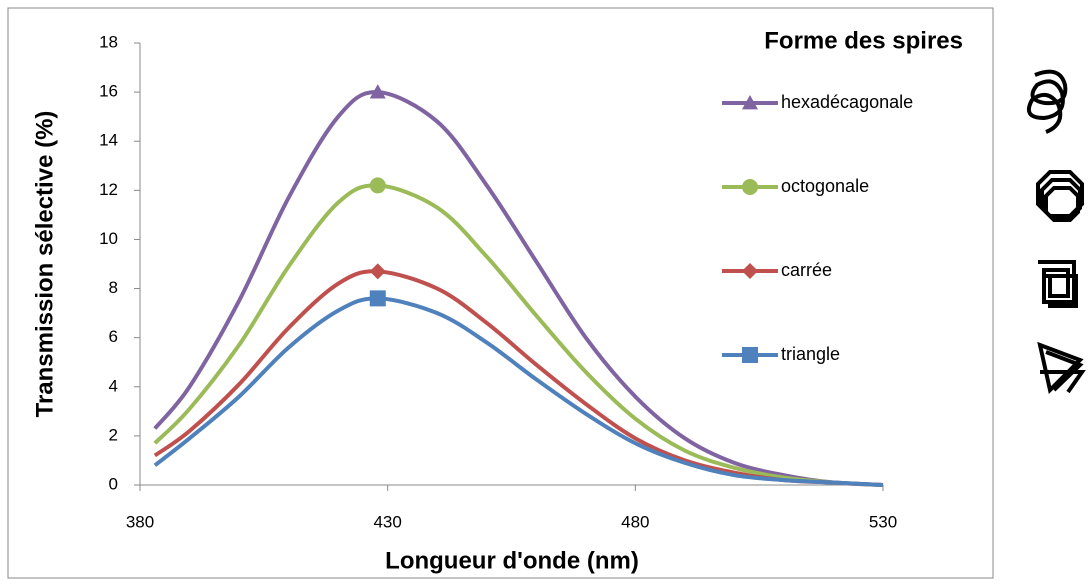 The width and height of the screenshot is (1091, 584). Describe the element at coordinates (387, 521) in the screenshot. I see `x-tick-label: 430` at that location.